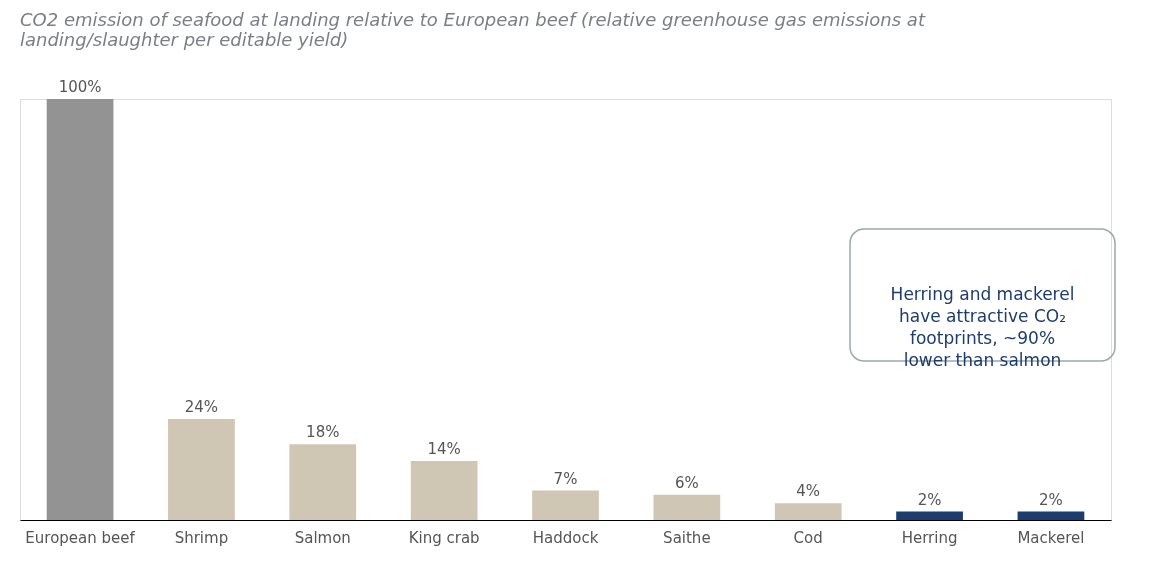  I want to click on chart-title: CO2 emission of seafood at landing relative to European beef (relative greenhouse gas emissions at landing/slaughter per editable yield), so click(473, 29).